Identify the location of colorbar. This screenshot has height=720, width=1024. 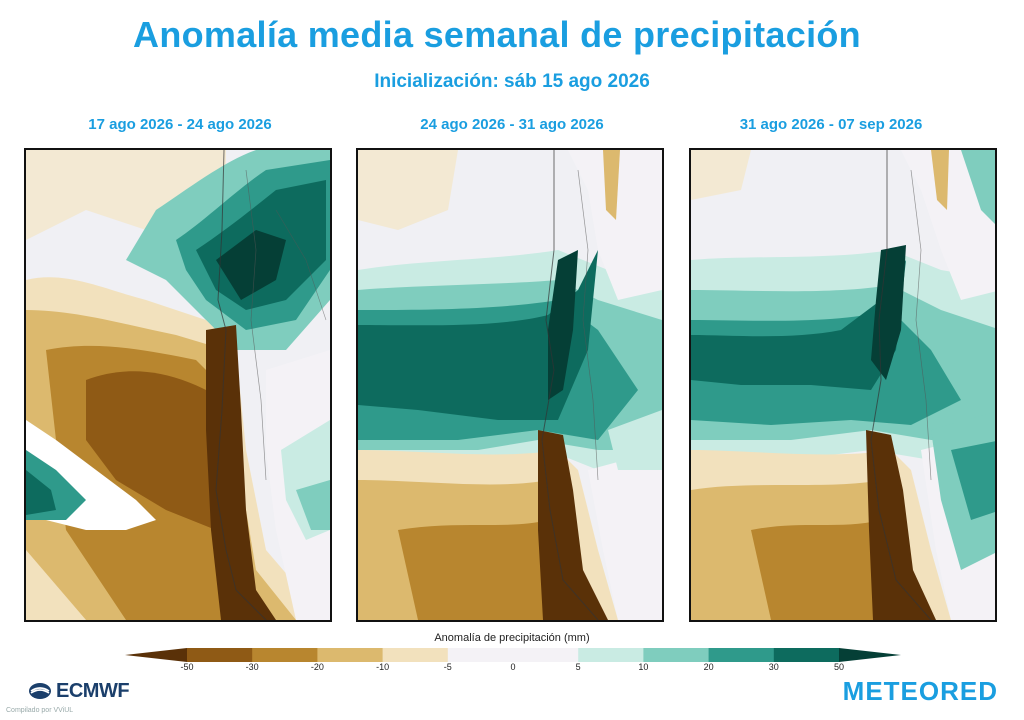
(513, 655).